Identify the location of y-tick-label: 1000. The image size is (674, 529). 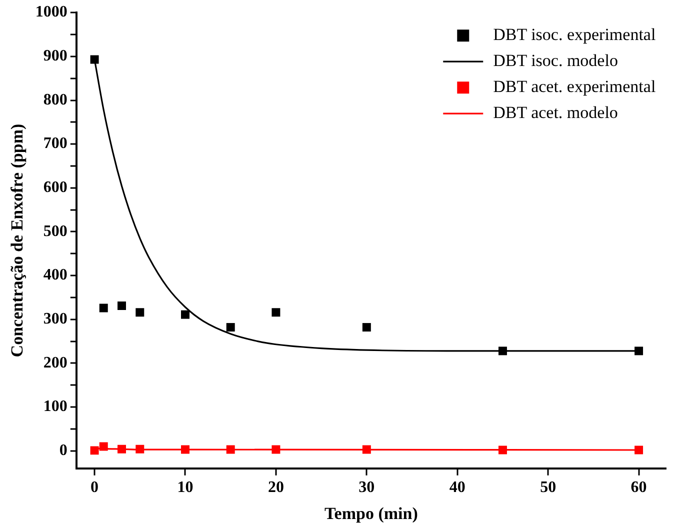
(51, 12).